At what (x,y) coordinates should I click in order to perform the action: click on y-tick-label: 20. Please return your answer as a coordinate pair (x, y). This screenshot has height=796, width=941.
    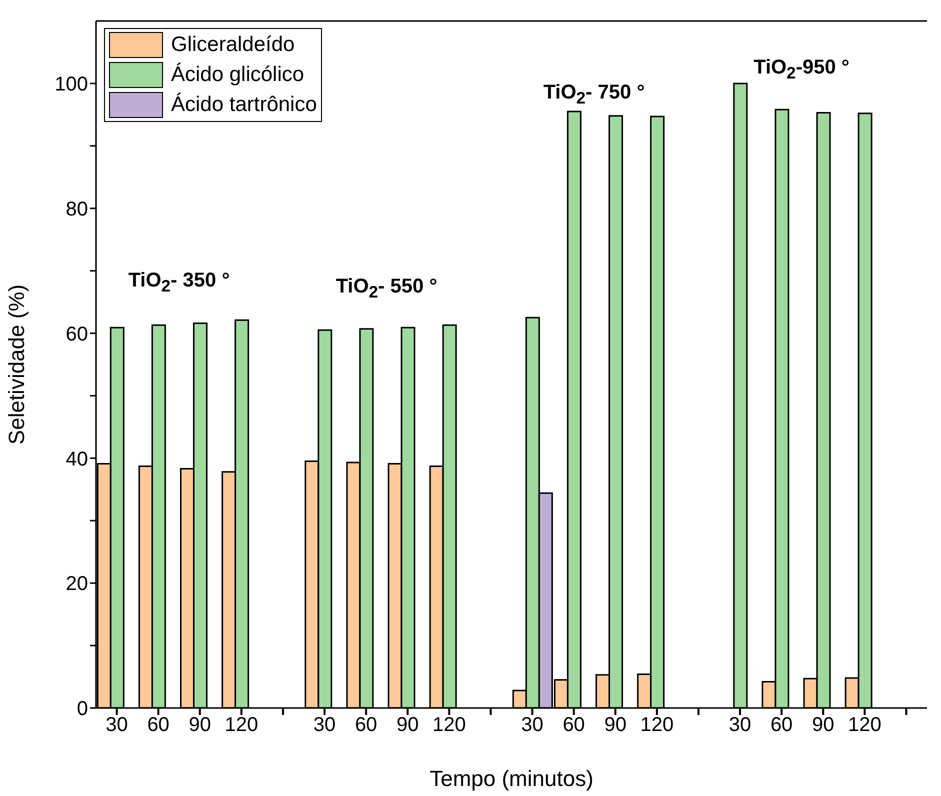
    Looking at the image, I should click on (77, 584).